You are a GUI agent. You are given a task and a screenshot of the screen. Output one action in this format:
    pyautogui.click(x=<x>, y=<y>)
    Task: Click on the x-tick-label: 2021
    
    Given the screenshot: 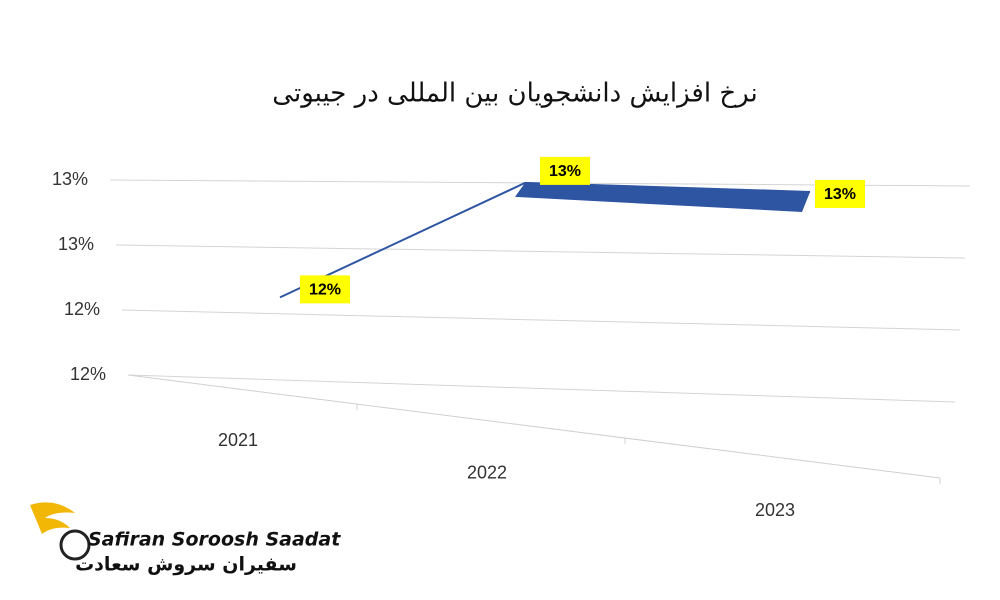 What is the action you would take?
    pyautogui.click(x=238, y=440)
    